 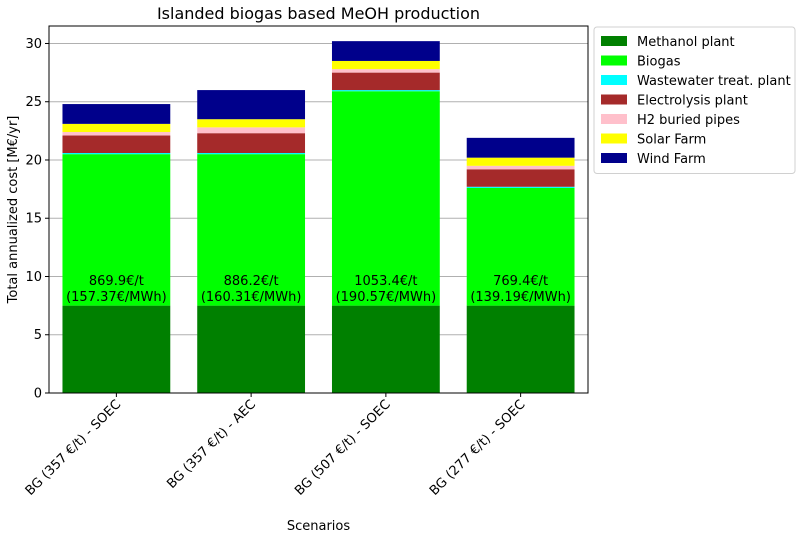 I want to click on legend-box, so click(x=694, y=100).